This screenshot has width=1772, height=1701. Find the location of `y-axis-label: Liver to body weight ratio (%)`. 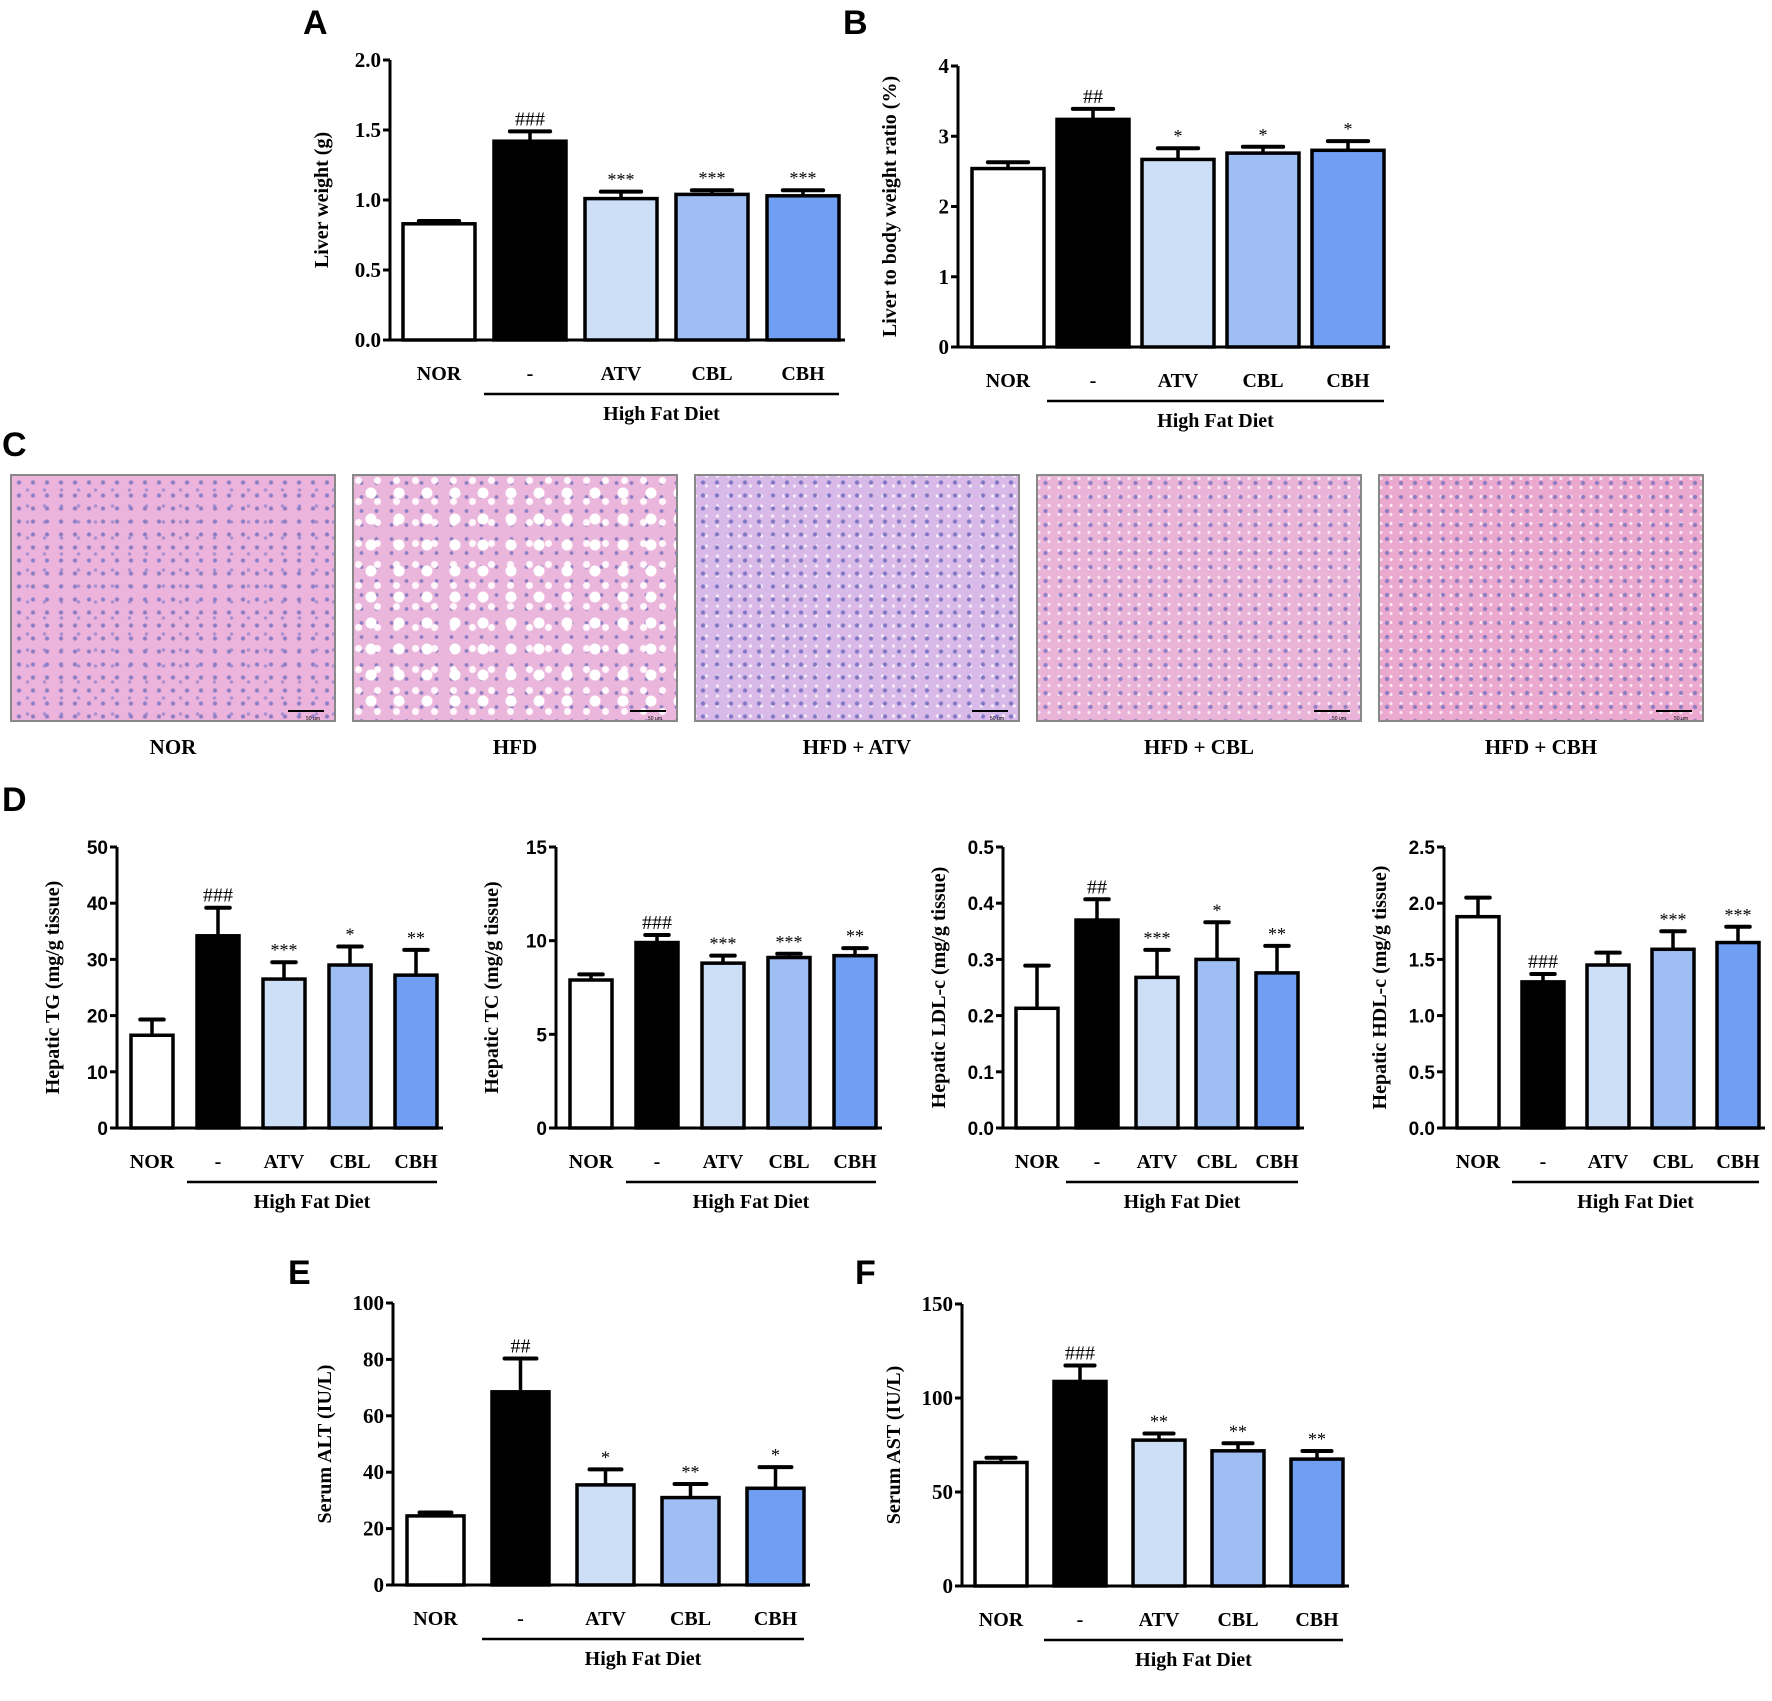

y-axis-label: Liver to body weight ratio (%) is located at coordinates (890, 206).